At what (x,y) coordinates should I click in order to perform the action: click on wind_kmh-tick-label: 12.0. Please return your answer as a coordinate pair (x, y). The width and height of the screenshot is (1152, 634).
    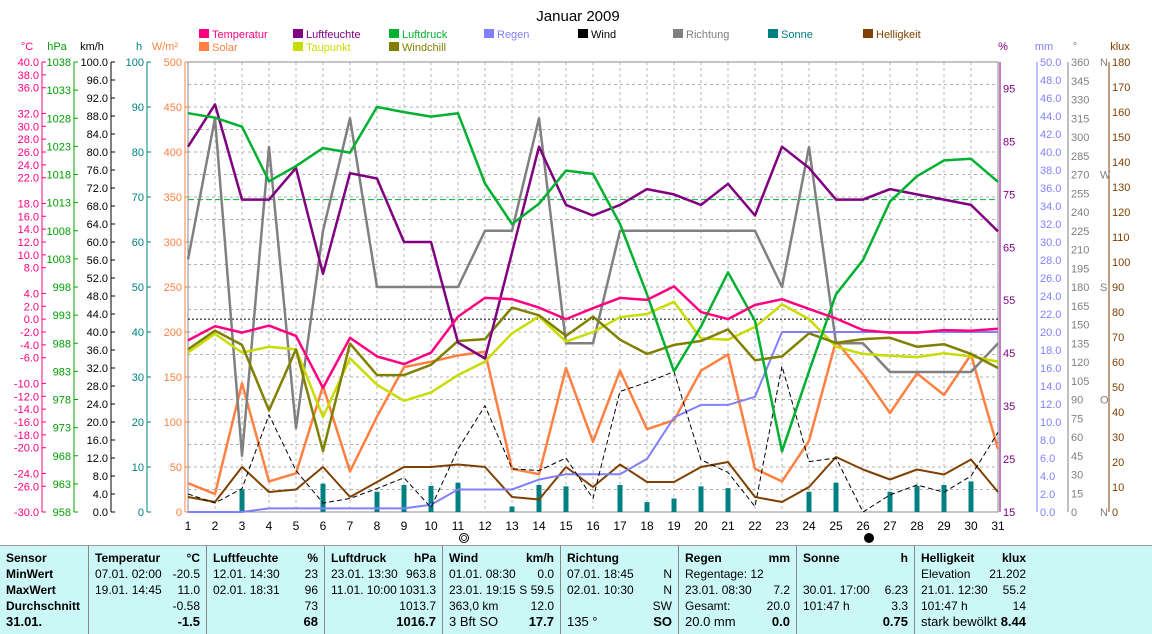
    Looking at the image, I should click on (97, 459).